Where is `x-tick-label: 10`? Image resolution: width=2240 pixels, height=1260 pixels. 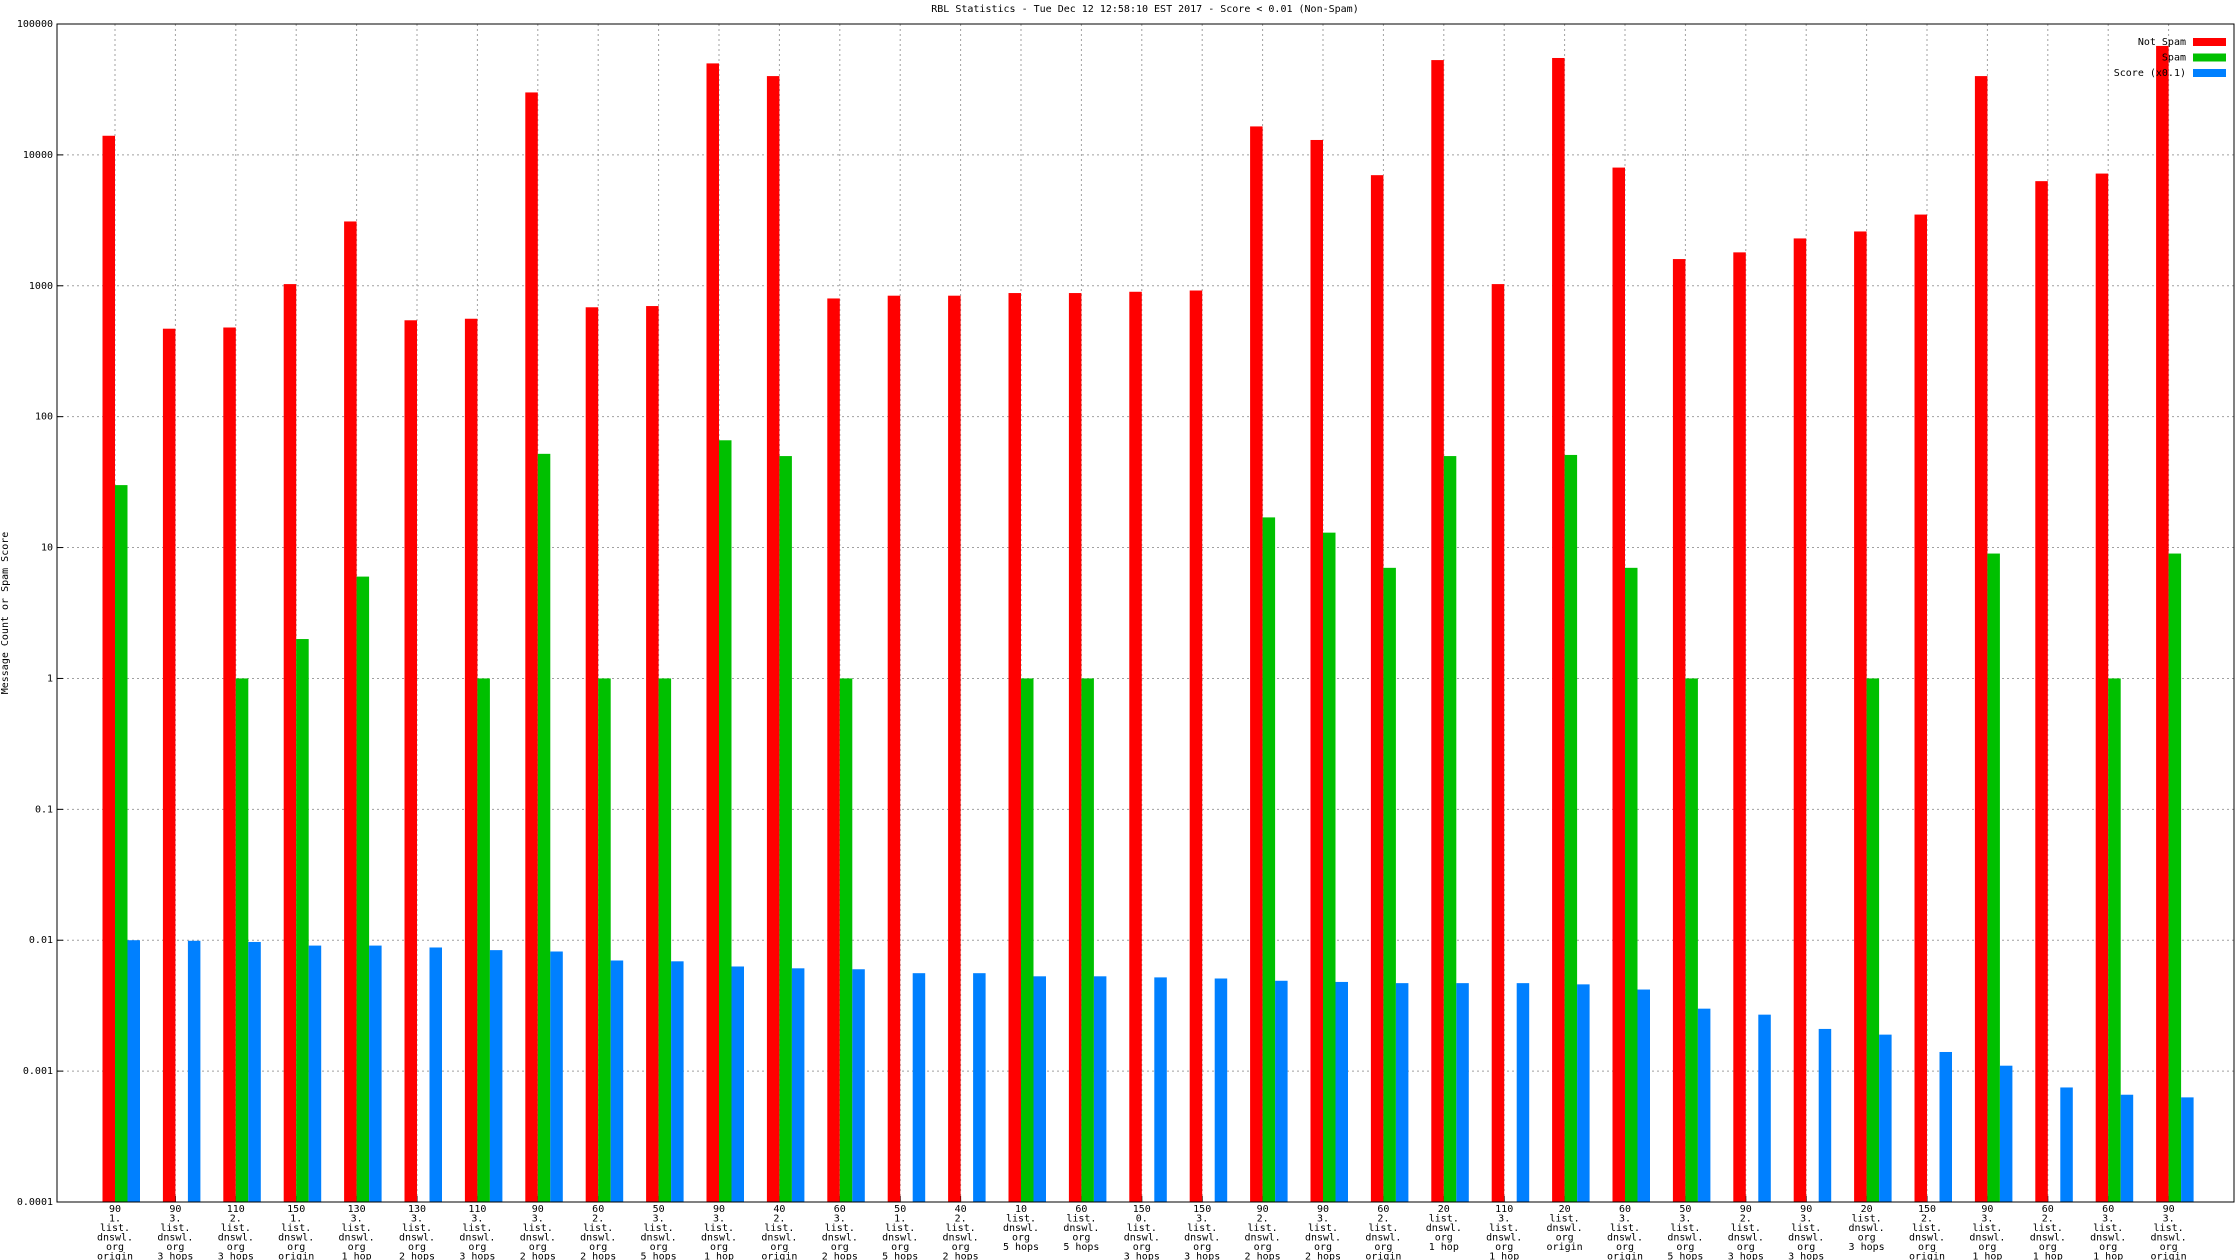 x-tick-label: 10 is located at coordinates (1021, 1209).